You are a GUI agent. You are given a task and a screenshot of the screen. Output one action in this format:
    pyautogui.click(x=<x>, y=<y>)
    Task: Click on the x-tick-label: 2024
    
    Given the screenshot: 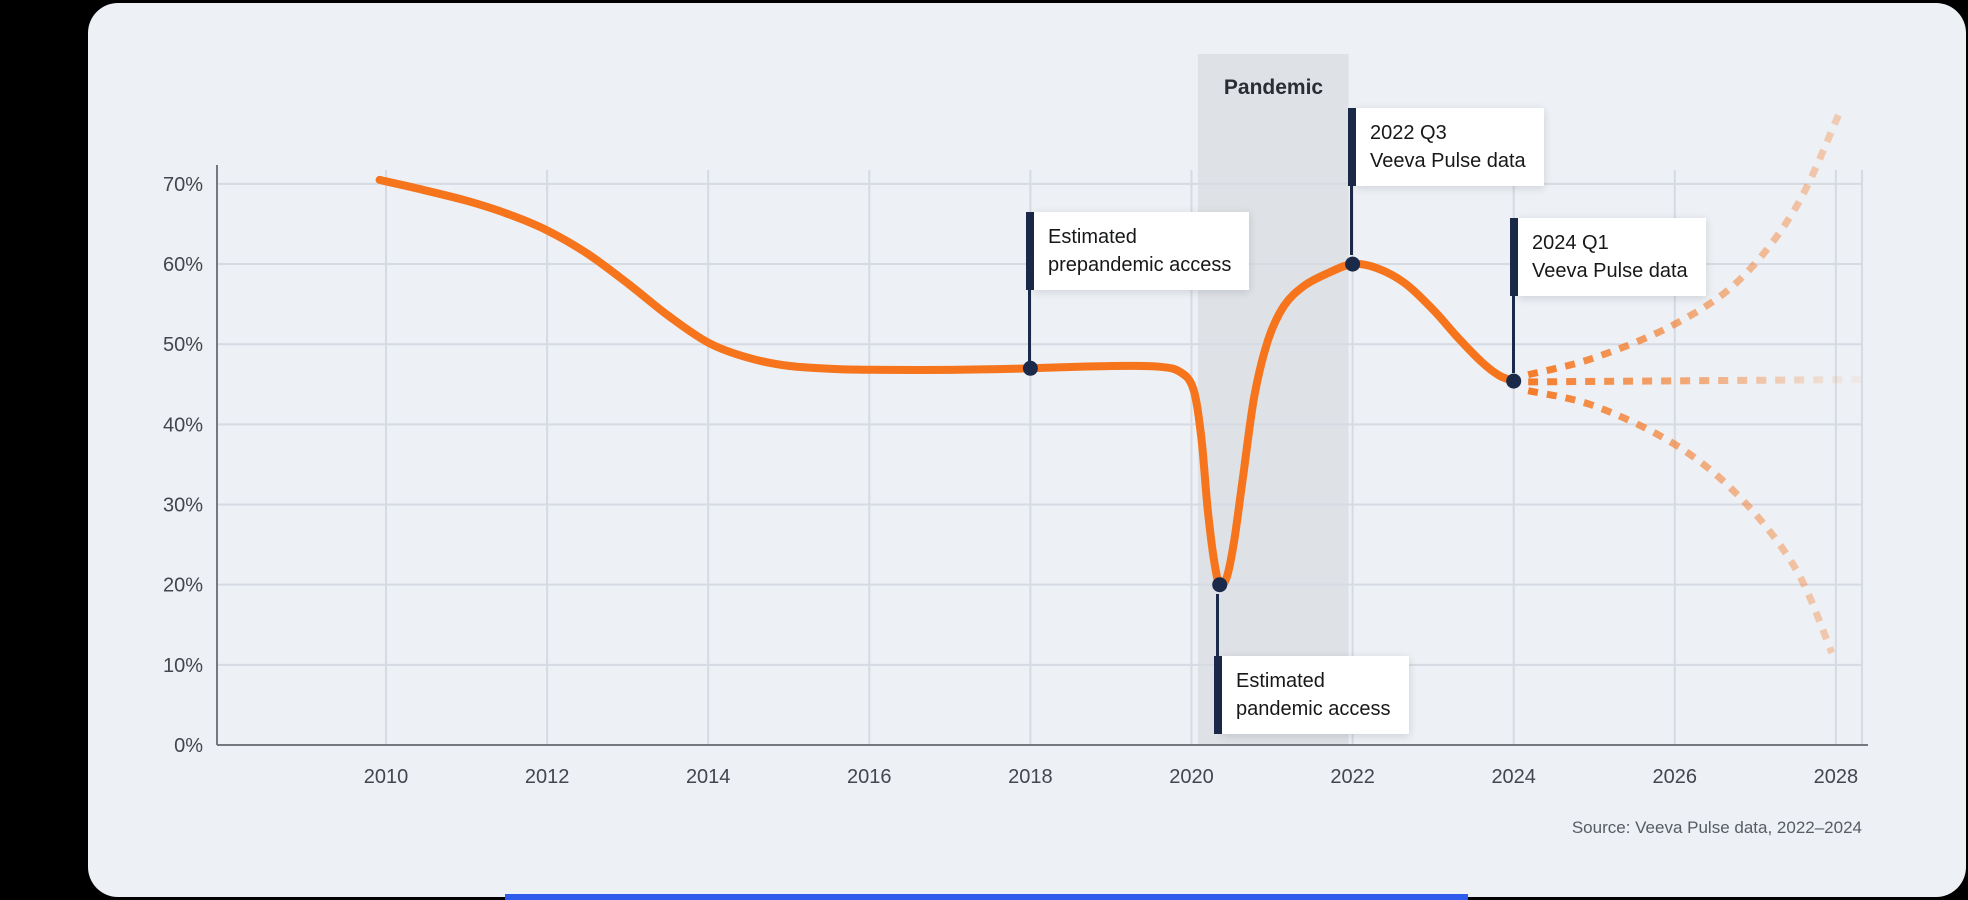 What is the action you would take?
    pyautogui.click(x=1513, y=777)
    